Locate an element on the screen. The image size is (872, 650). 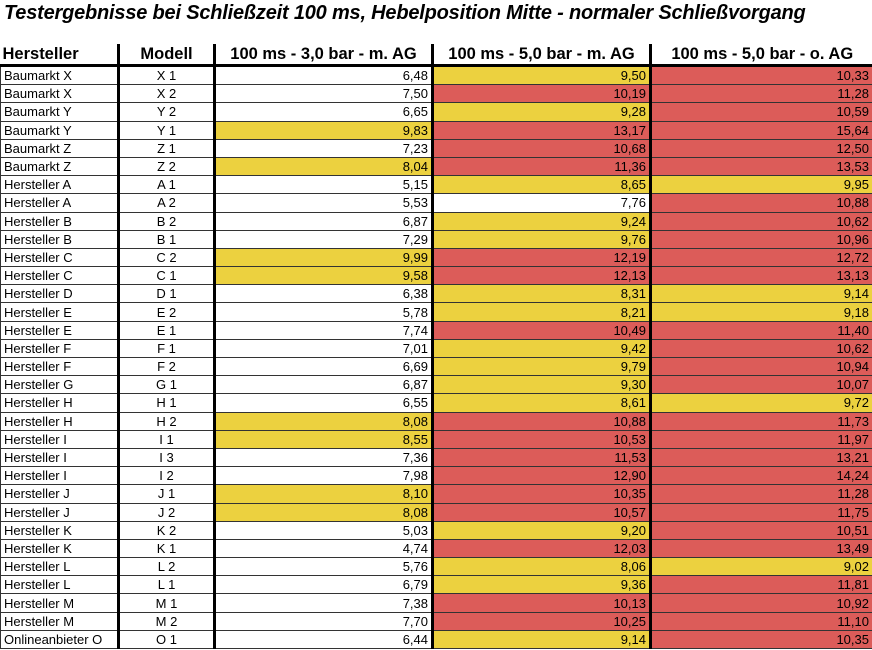
modell-cell: F 2 is located at coordinates (166, 366).